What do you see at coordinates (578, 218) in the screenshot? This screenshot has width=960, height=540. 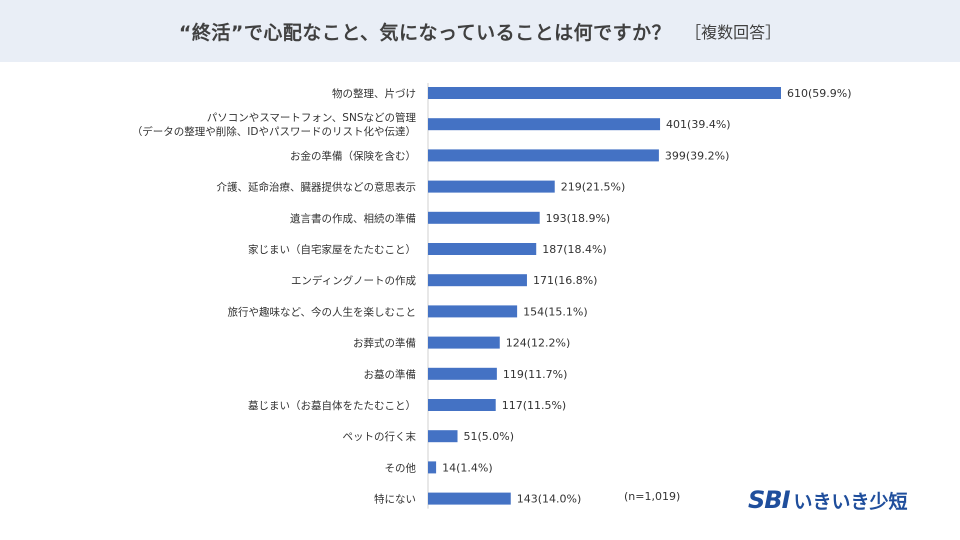 I see `data-label: 193(18.9%)` at bounding box center [578, 218].